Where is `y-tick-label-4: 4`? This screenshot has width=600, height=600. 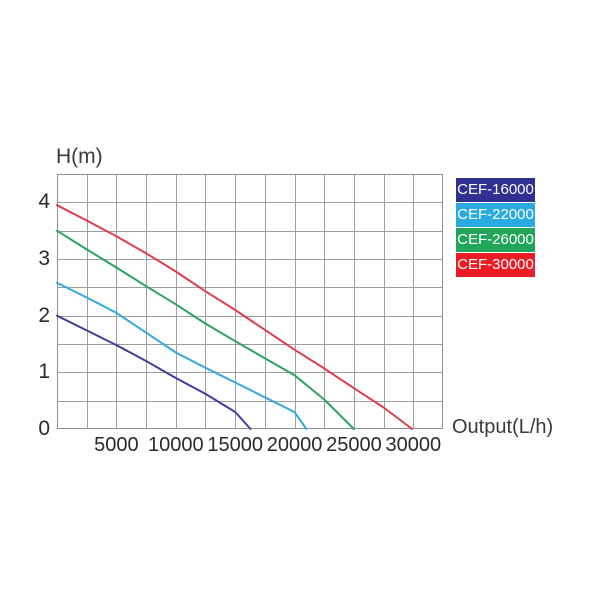
y-tick-label-4: 4 is located at coordinates (44, 202).